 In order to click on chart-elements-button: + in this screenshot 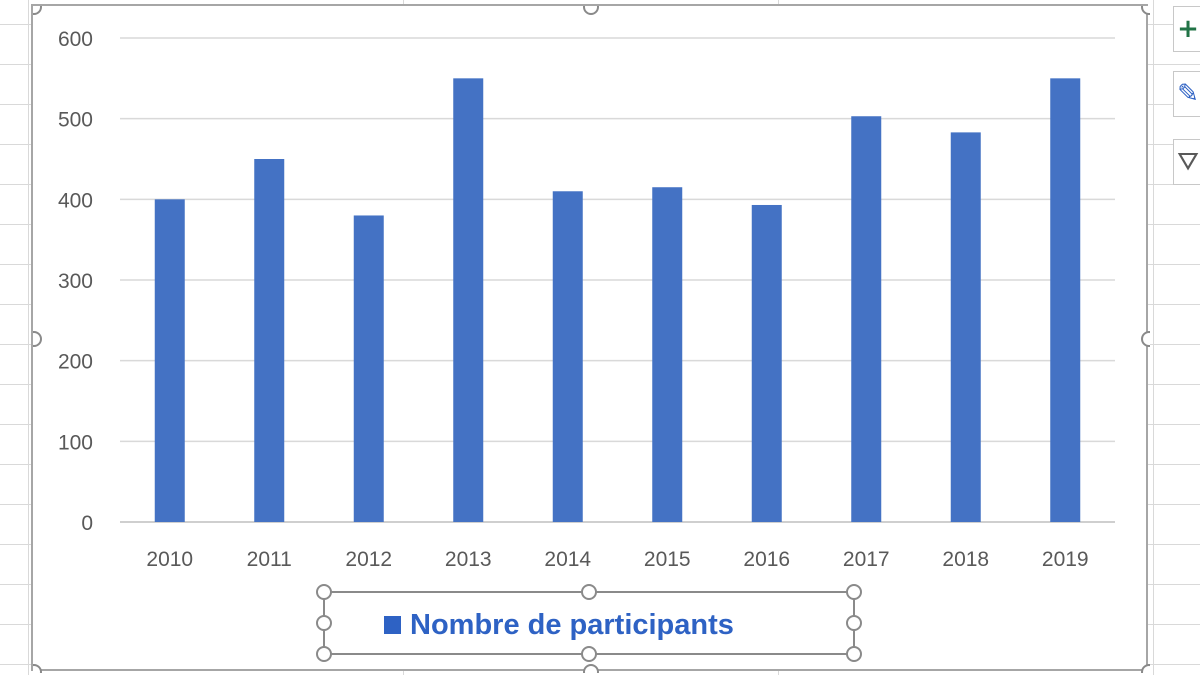, I will do `click(1186, 29)`.